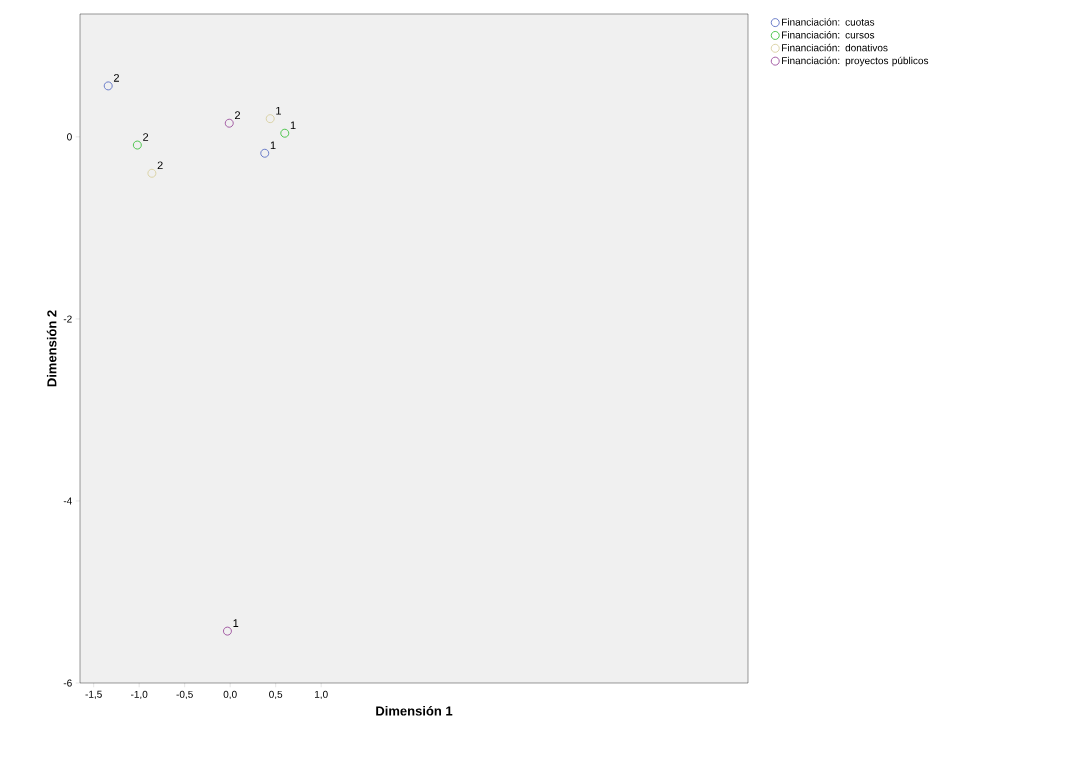 The width and height of the screenshot is (1091, 758). I want to click on y-tick-label: -4, so click(67, 501).